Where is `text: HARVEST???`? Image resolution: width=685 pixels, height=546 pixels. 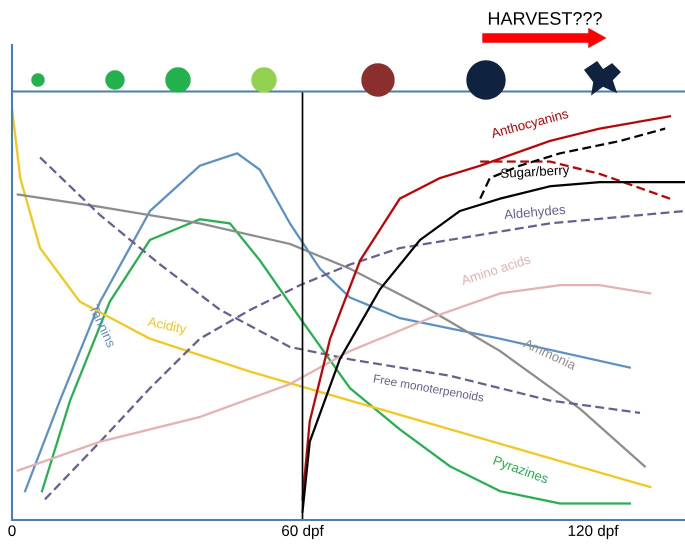 text: HARVEST??? is located at coordinates (545, 18).